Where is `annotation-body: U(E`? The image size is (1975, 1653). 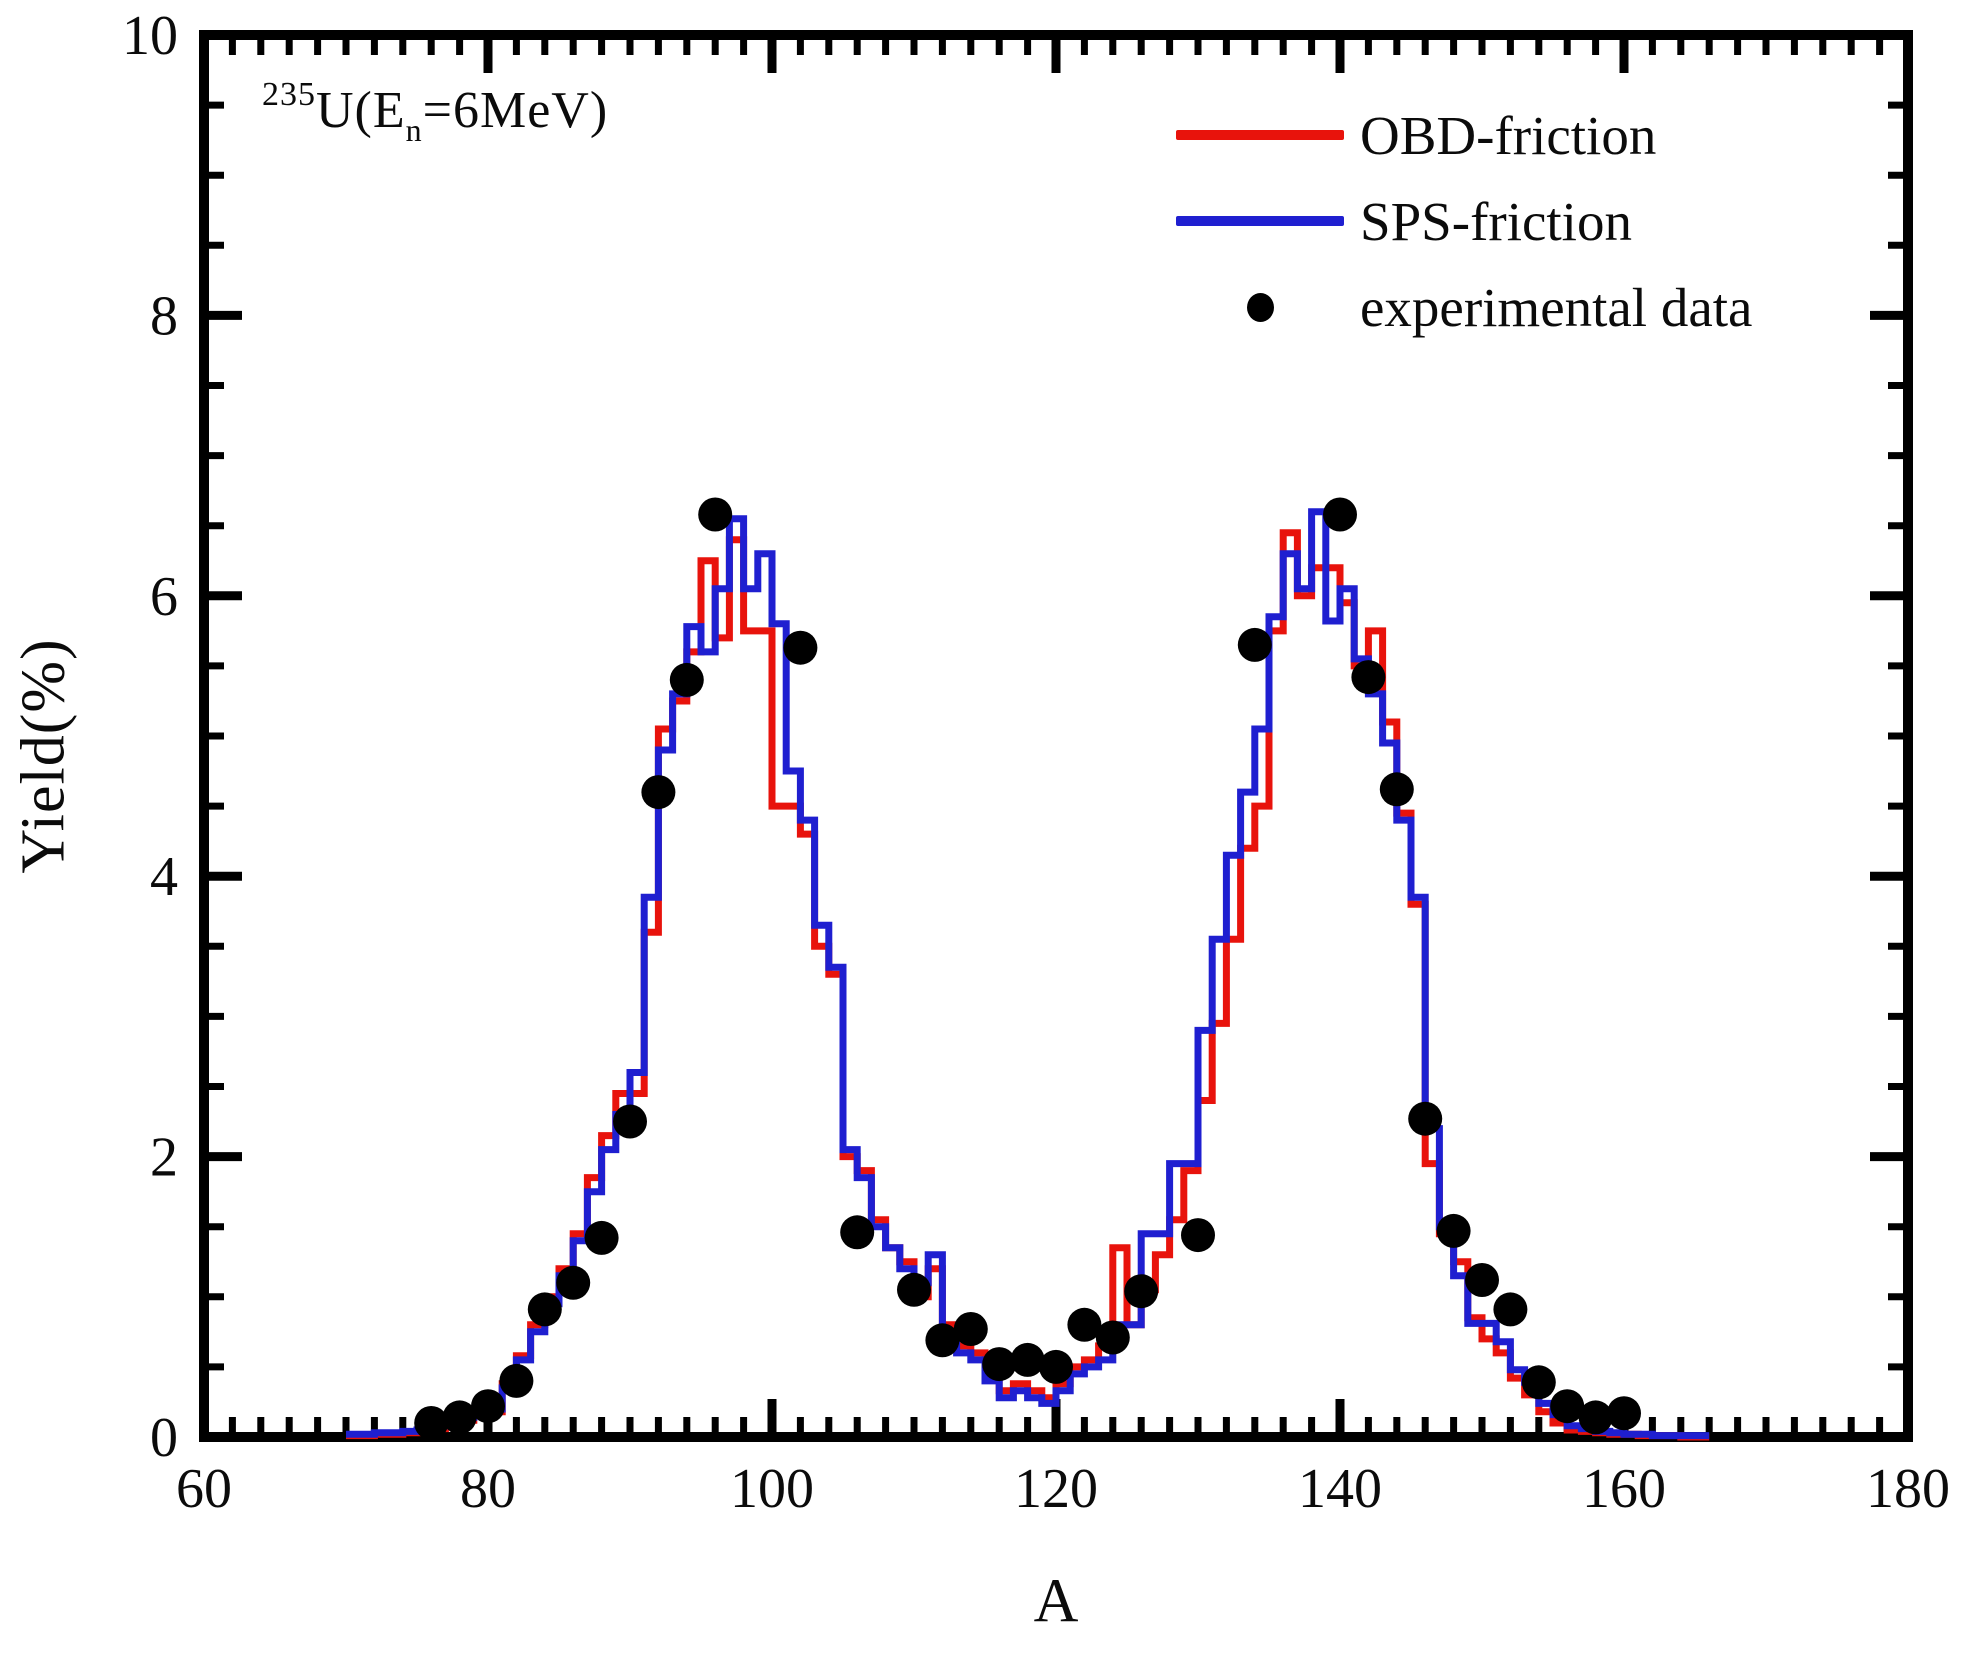
annotation-body: U(E is located at coordinates (361, 110).